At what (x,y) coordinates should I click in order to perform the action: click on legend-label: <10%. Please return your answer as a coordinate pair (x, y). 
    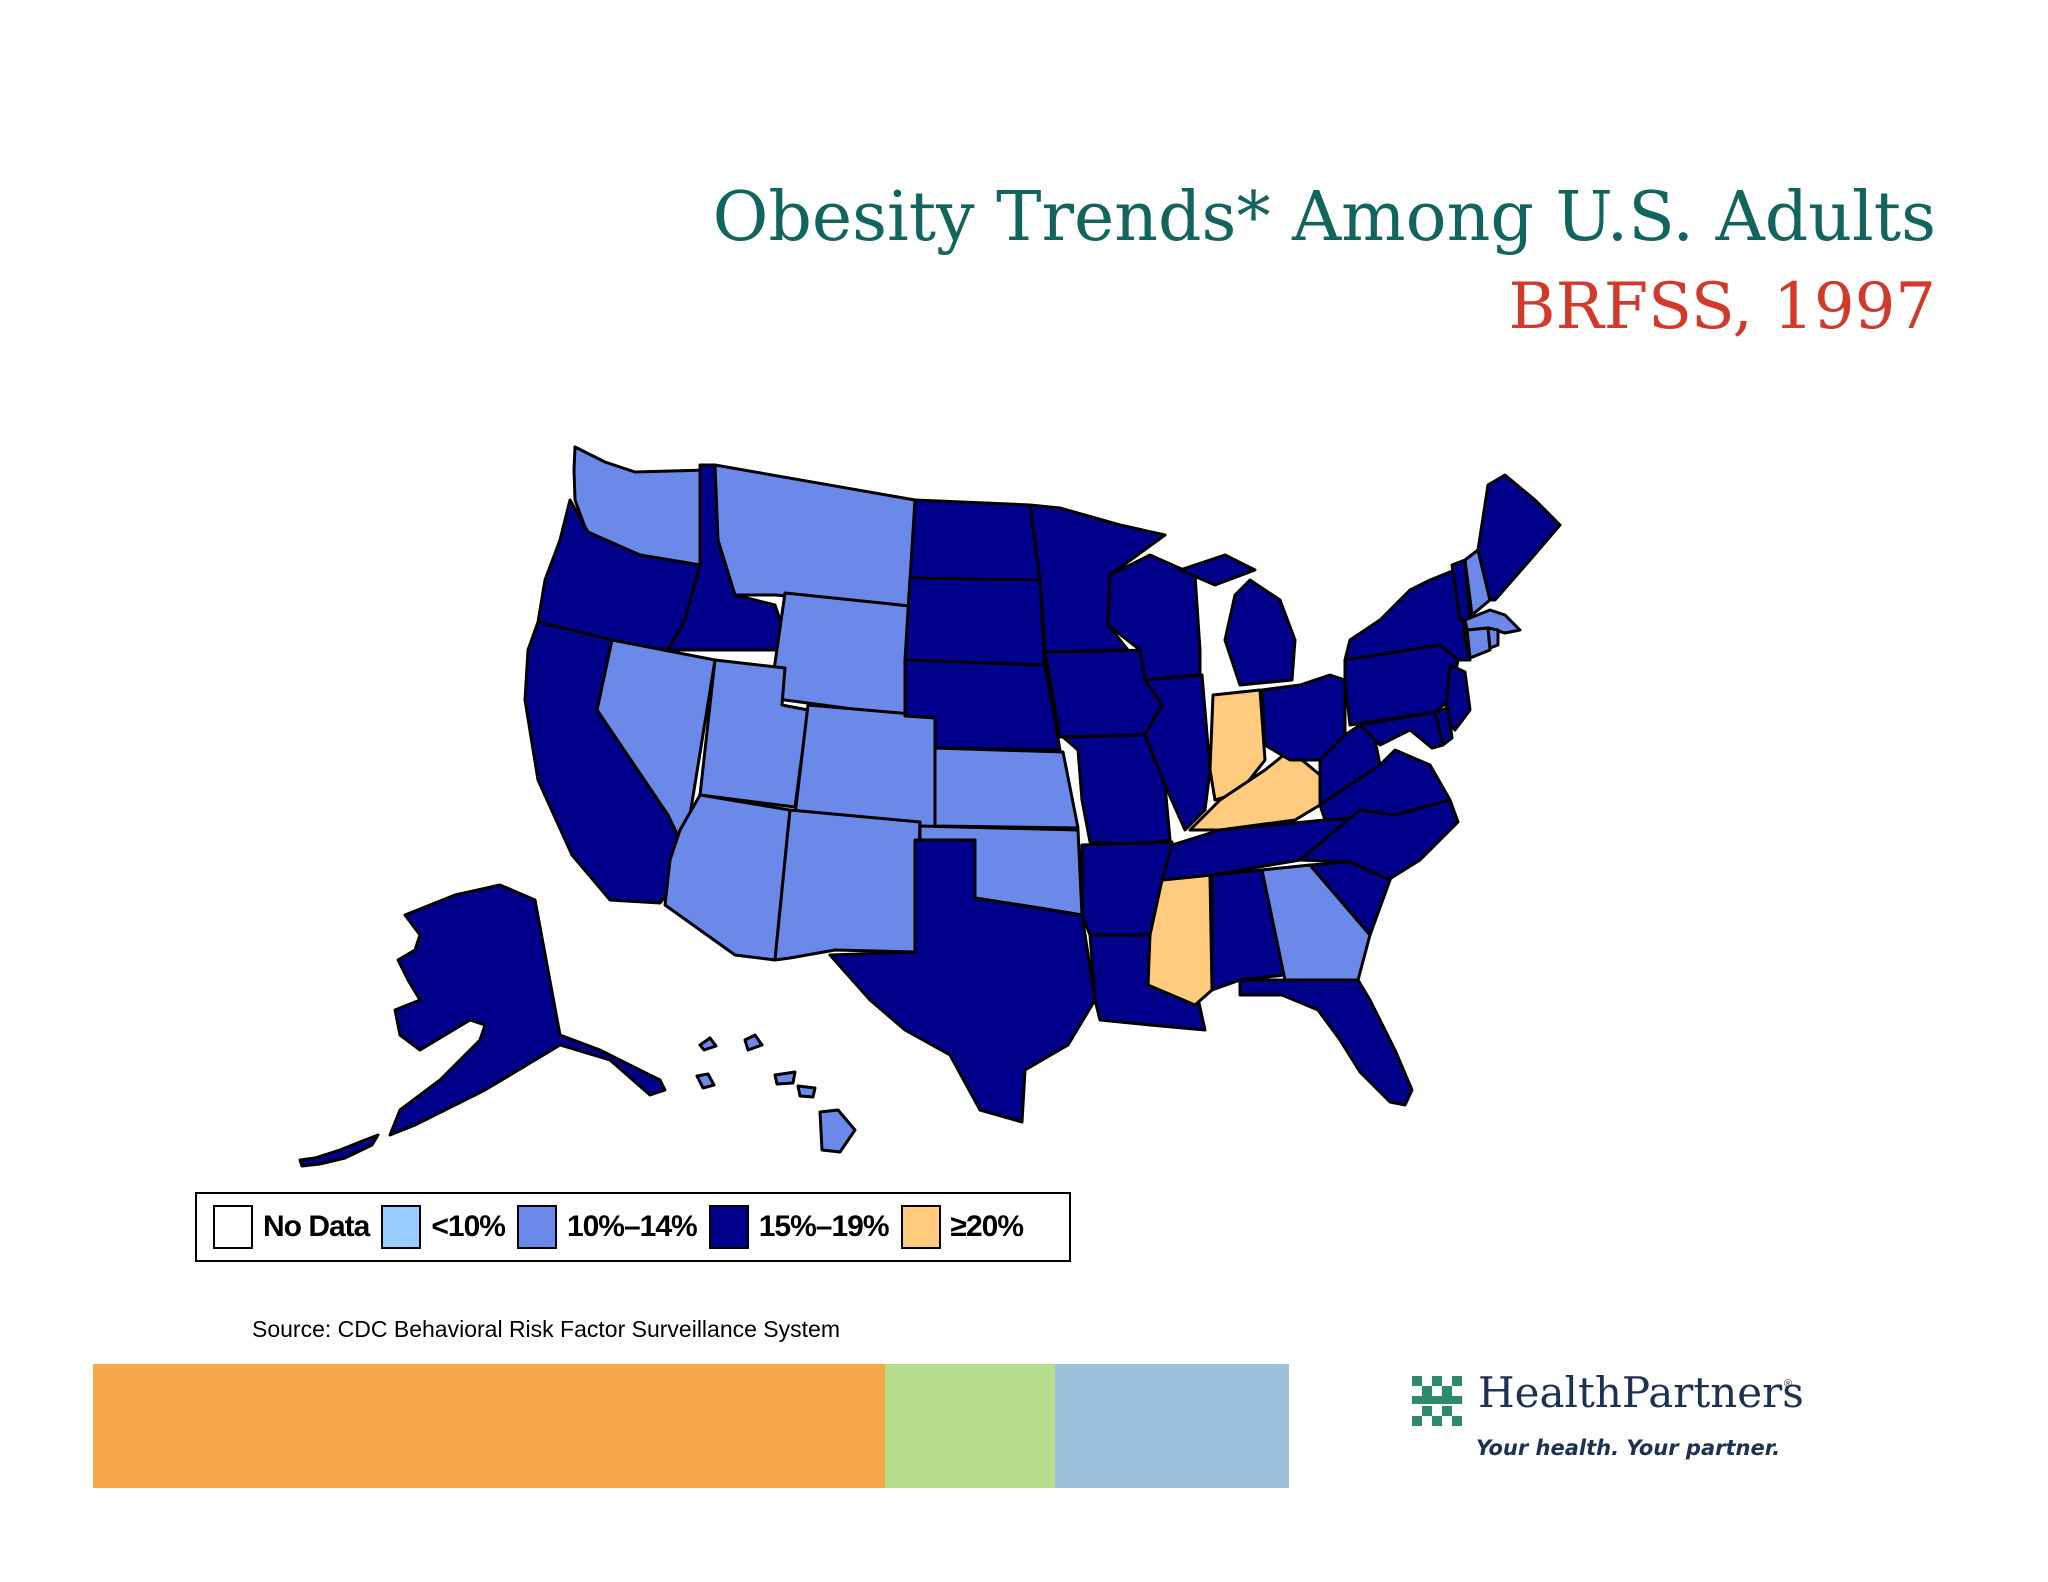
    Looking at the image, I should click on (468, 1226).